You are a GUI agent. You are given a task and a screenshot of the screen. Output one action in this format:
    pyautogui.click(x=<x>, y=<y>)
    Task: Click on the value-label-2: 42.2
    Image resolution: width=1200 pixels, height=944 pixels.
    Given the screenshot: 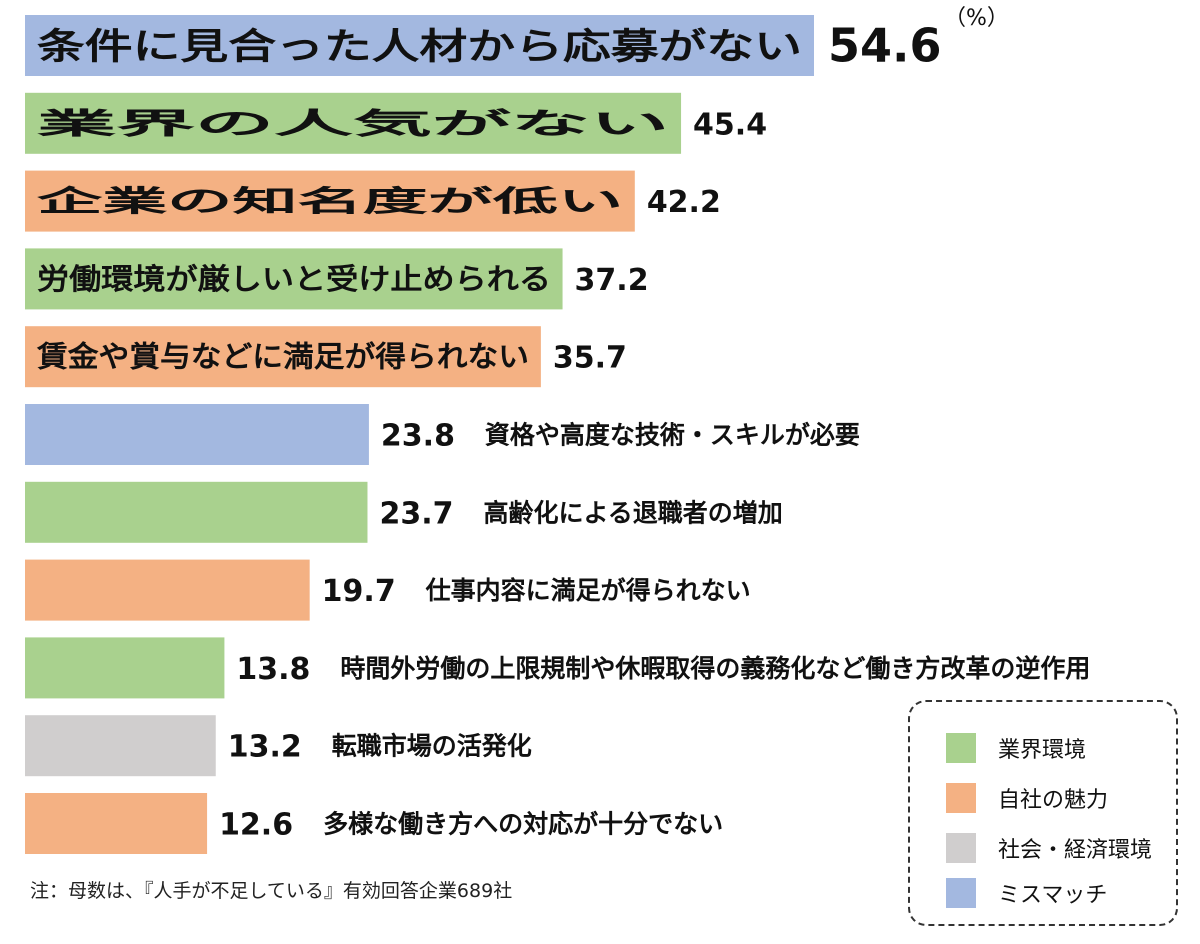 What is the action you would take?
    pyautogui.click(x=684, y=202)
    